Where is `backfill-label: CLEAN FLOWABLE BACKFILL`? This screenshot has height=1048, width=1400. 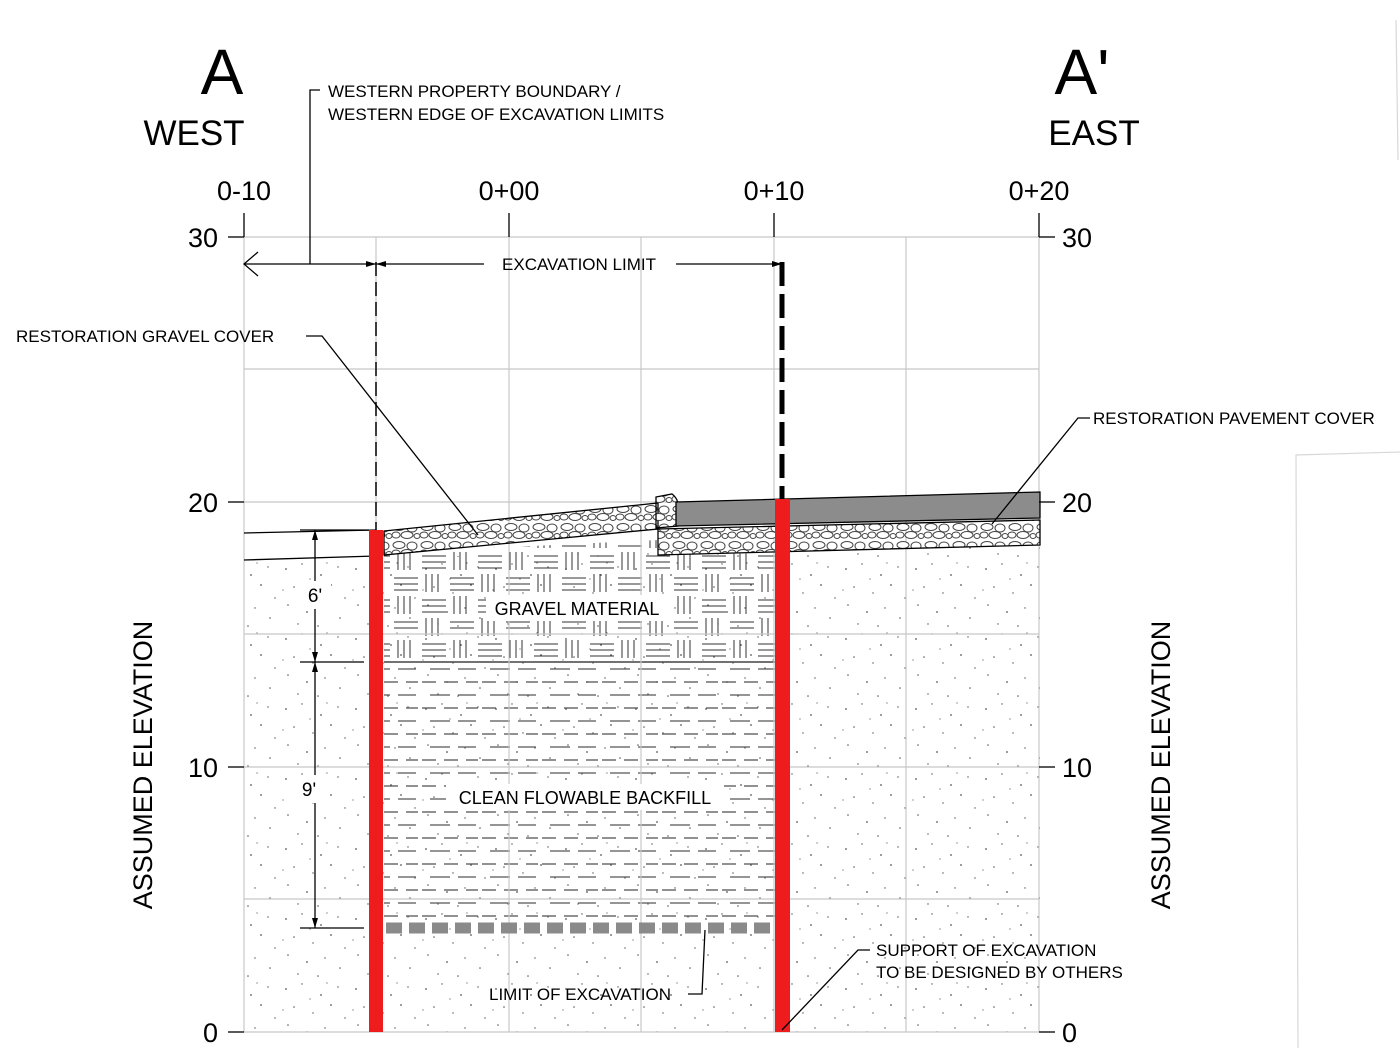 backfill-label: CLEAN FLOWABLE BACKFILL is located at coordinates (585, 798).